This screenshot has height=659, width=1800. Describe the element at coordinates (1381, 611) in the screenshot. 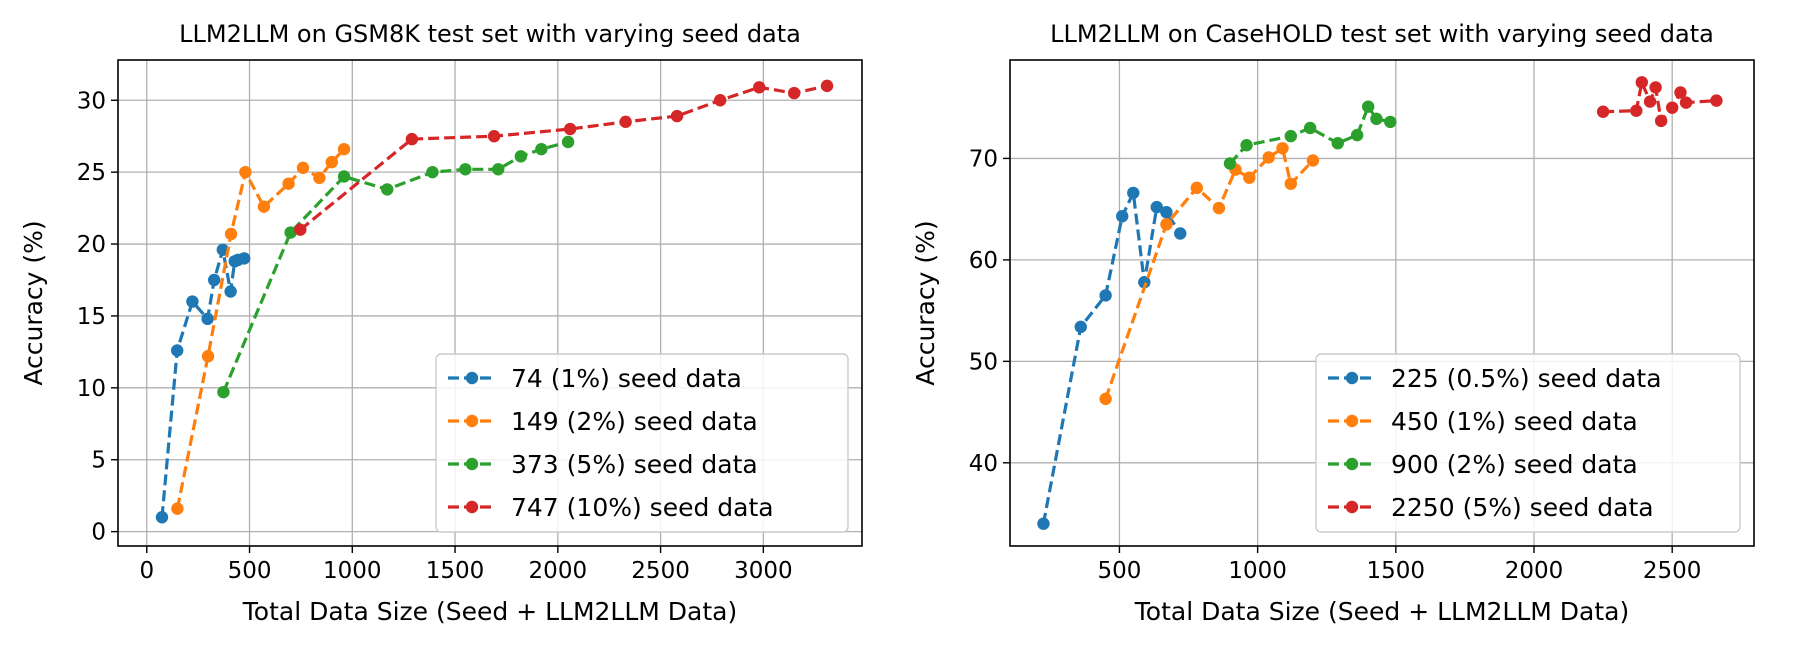

I see `x-axis-label: Total Data Size (Seed + LLM2LLM Data)` at that location.